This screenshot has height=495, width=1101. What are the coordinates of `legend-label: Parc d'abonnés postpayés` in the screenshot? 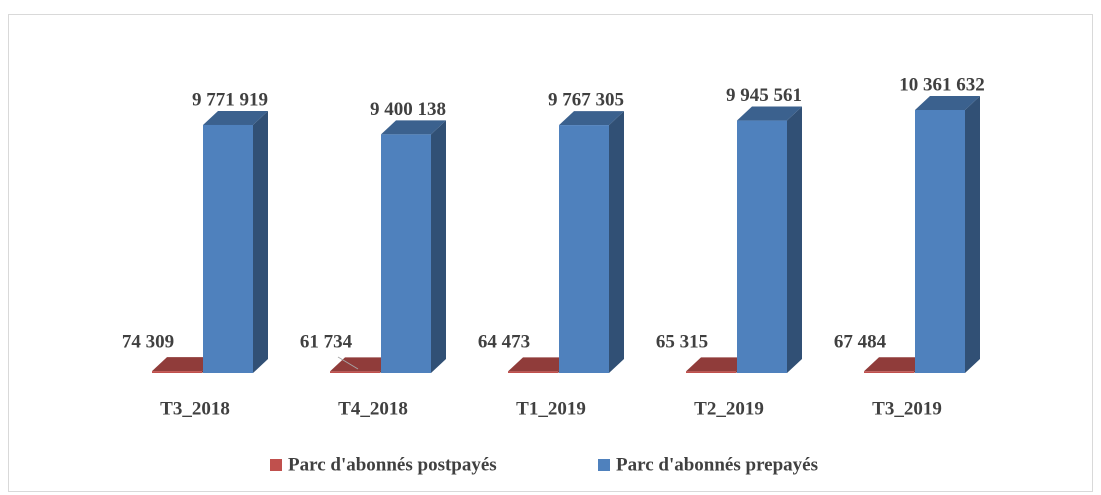 It's located at (392, 464).